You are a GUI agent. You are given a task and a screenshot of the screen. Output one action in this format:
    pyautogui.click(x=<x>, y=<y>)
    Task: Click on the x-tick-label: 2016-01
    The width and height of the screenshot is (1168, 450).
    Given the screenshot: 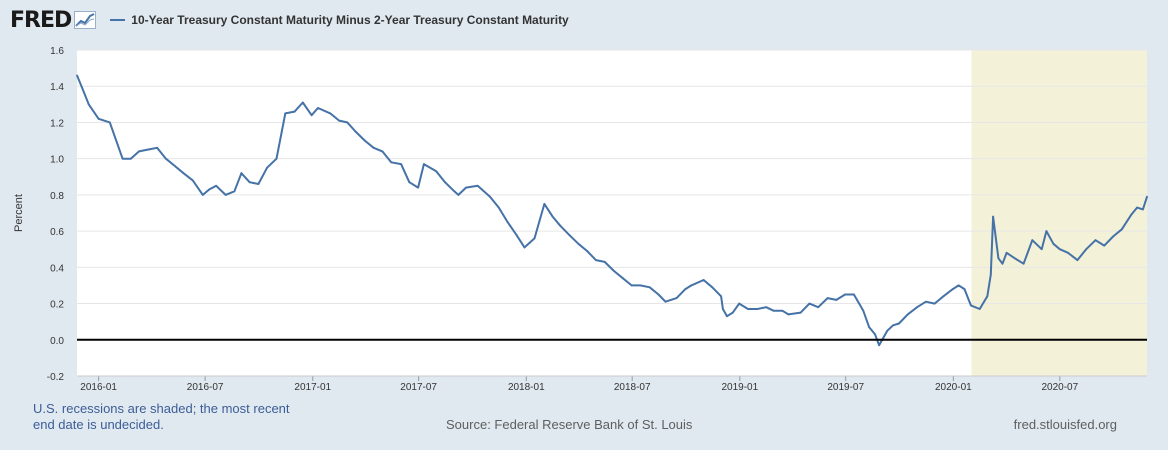 What is the action you would take?
    pyautogui.click(x=98, y=387)
    